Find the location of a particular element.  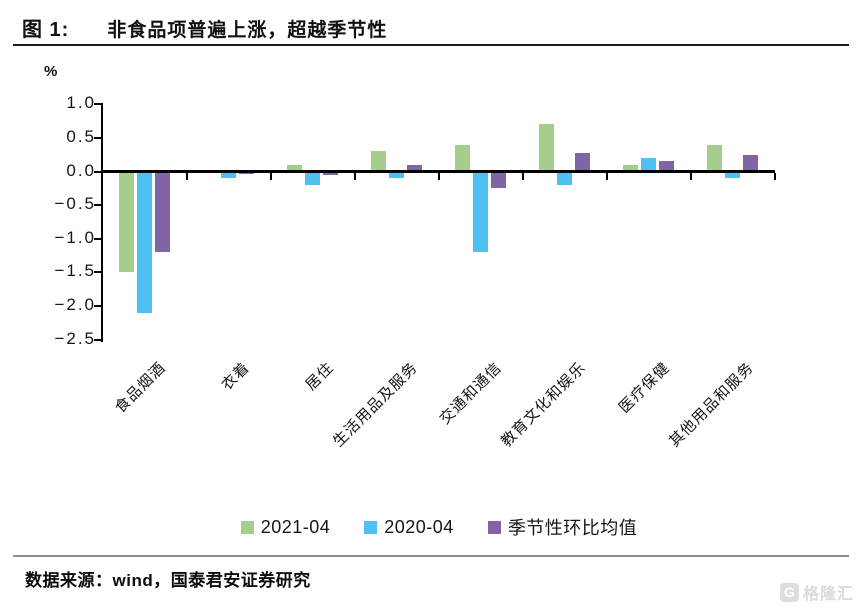

y-axis-tick-label: −2.0 is located at coordinates (75, 304).